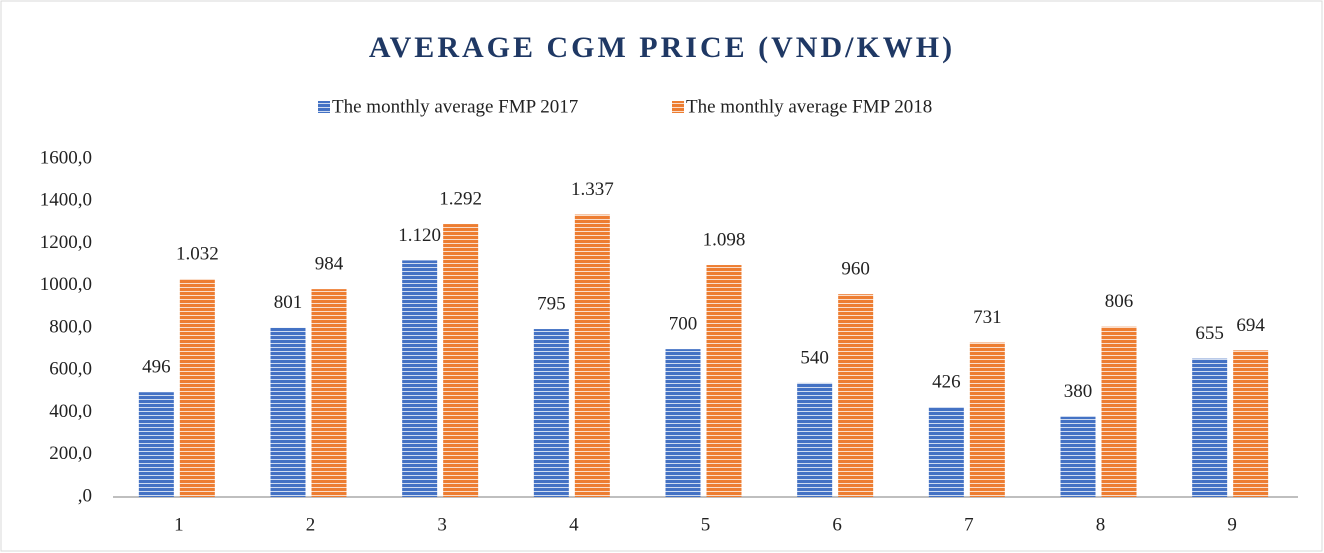 This screenshot has height=553, width=1324. I want to click on value-label: 795, so click(551, 303).